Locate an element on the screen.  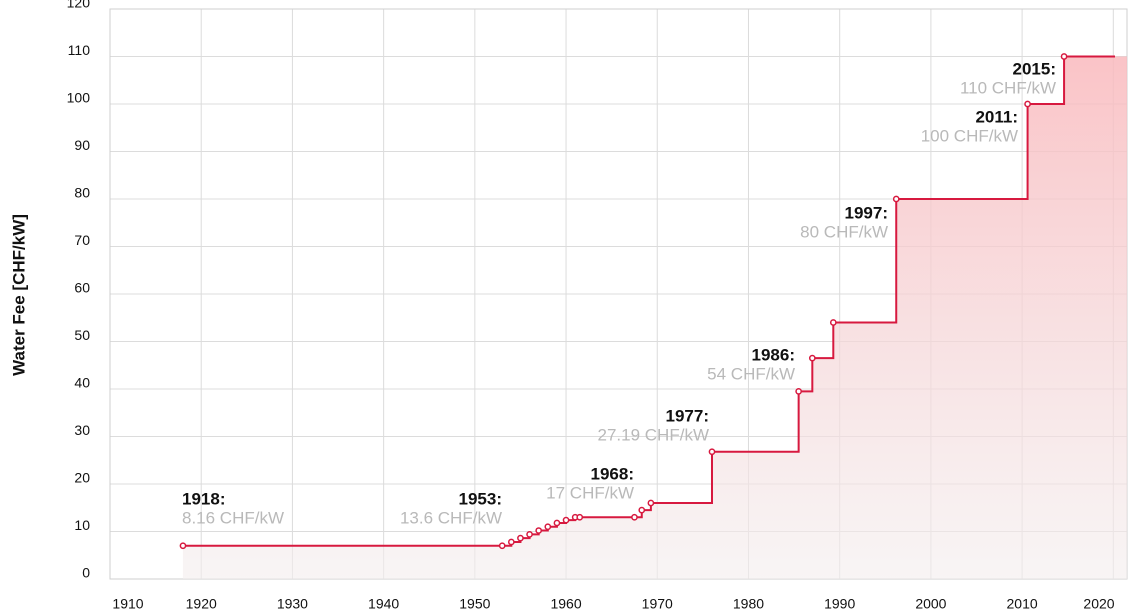
x-tick-label: 1990 is located at coordinates (839, 604).